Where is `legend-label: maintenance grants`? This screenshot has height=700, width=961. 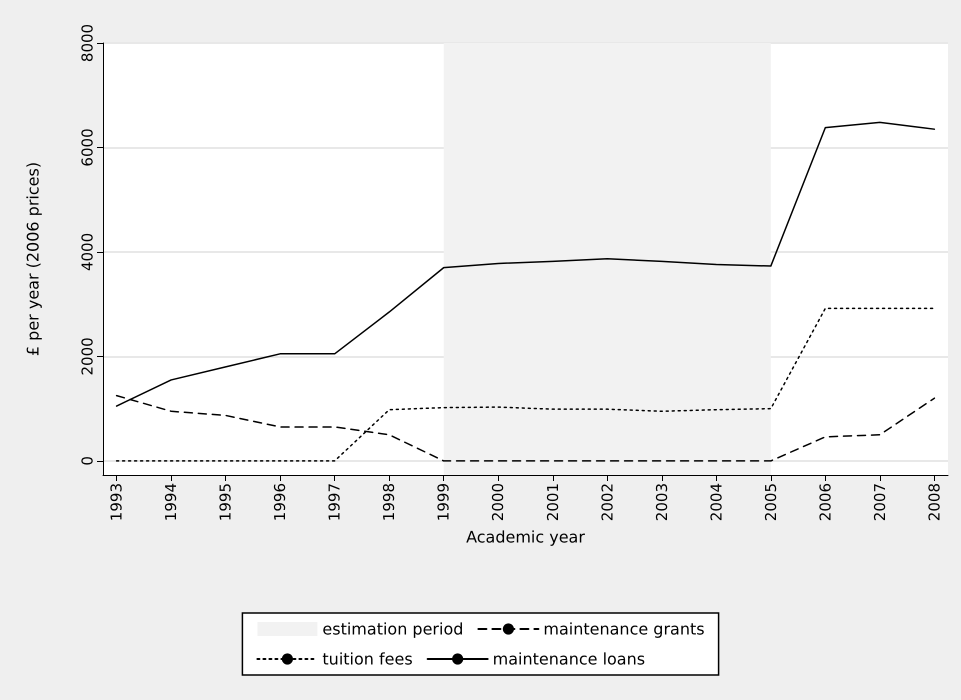 legend-label: maintenance grants is located at coordinates (624, 629).